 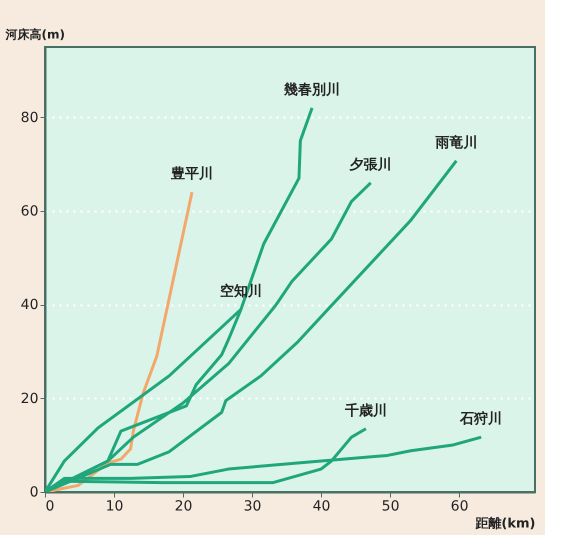 I want to click on x-tick-label: 60, so click(x=459, y=506).